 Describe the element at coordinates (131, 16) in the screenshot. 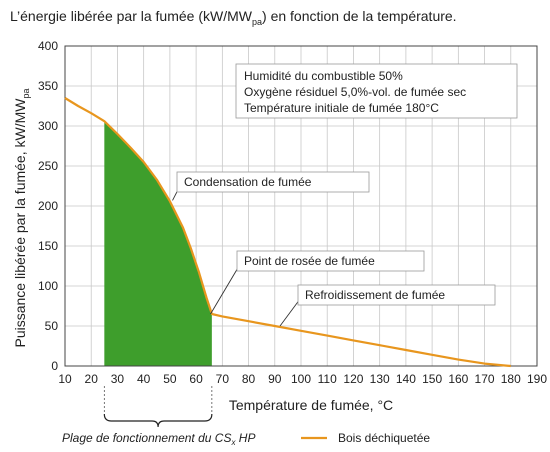

I see `title-main: L’énergie libérée par la fumée (kW/MW` at that location.